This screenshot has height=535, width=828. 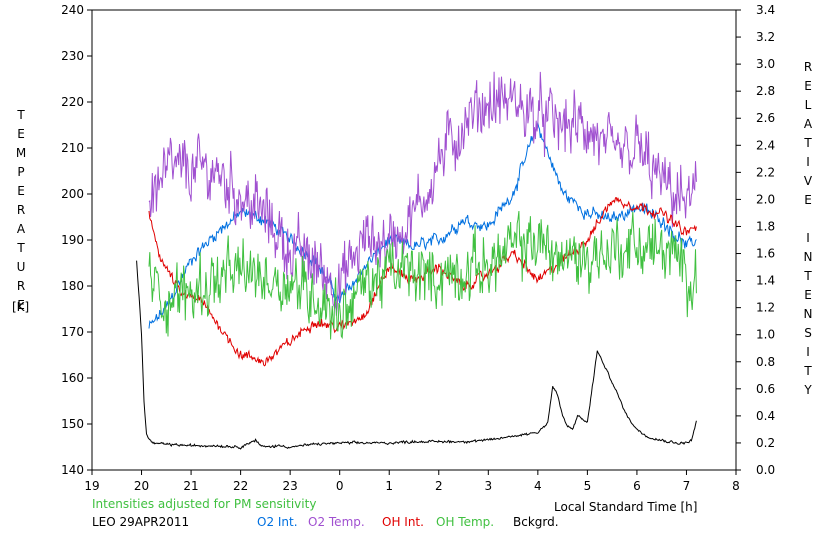 What do you see at coordinates (765, 308) in the screenshot?
I see `y-right-tick-label: 1.2` at bounding box center [765, 308].